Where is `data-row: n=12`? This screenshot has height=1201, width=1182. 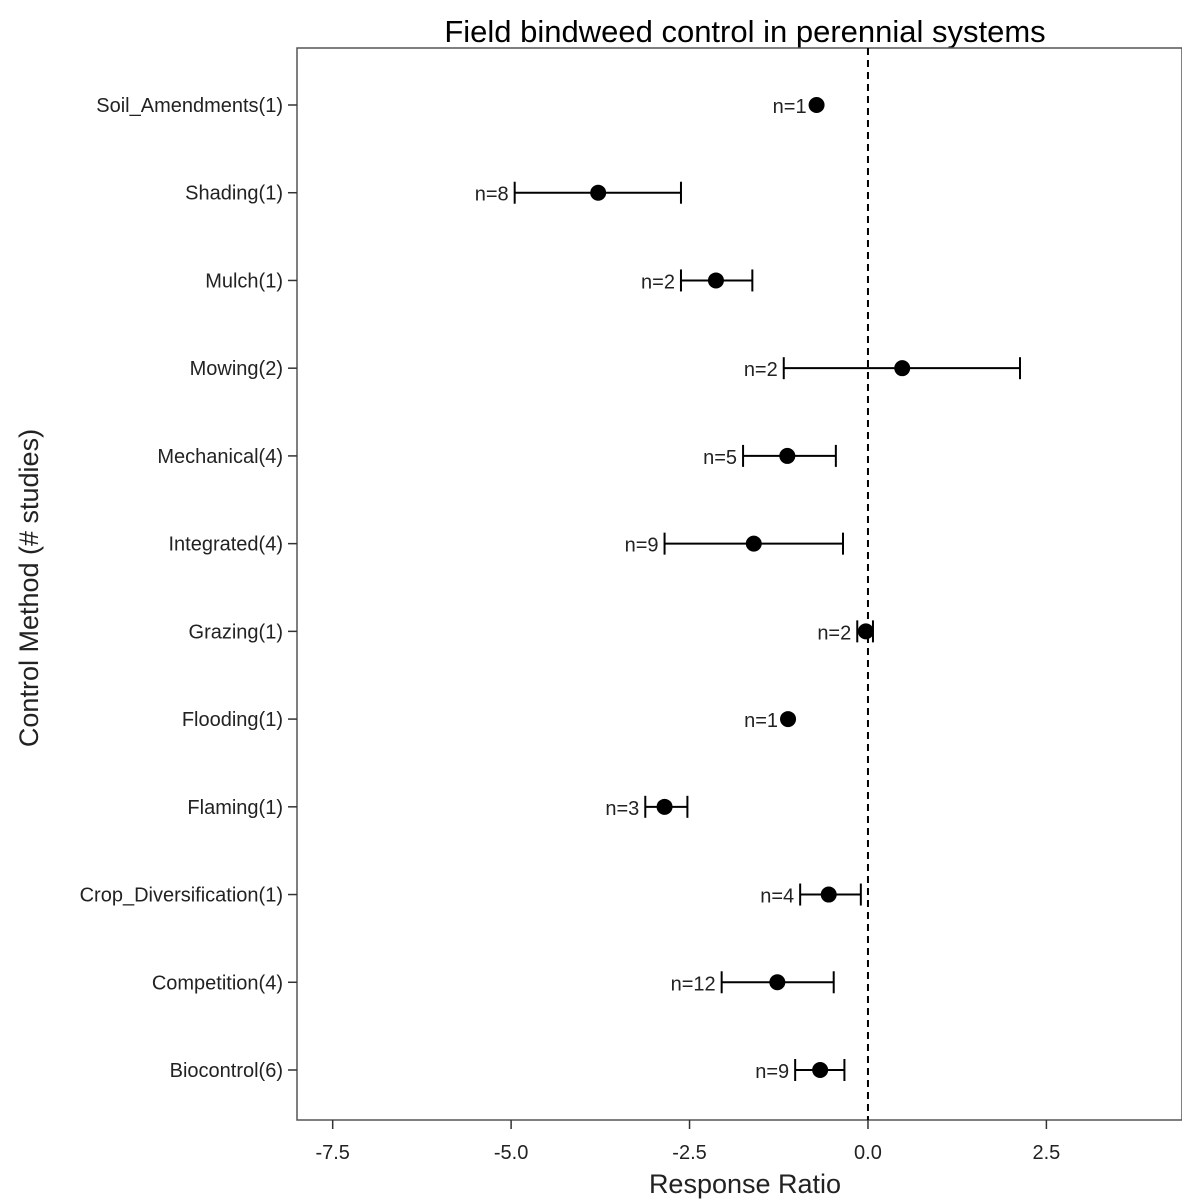 data-row: n=12 is located at coordinates (753, 983).